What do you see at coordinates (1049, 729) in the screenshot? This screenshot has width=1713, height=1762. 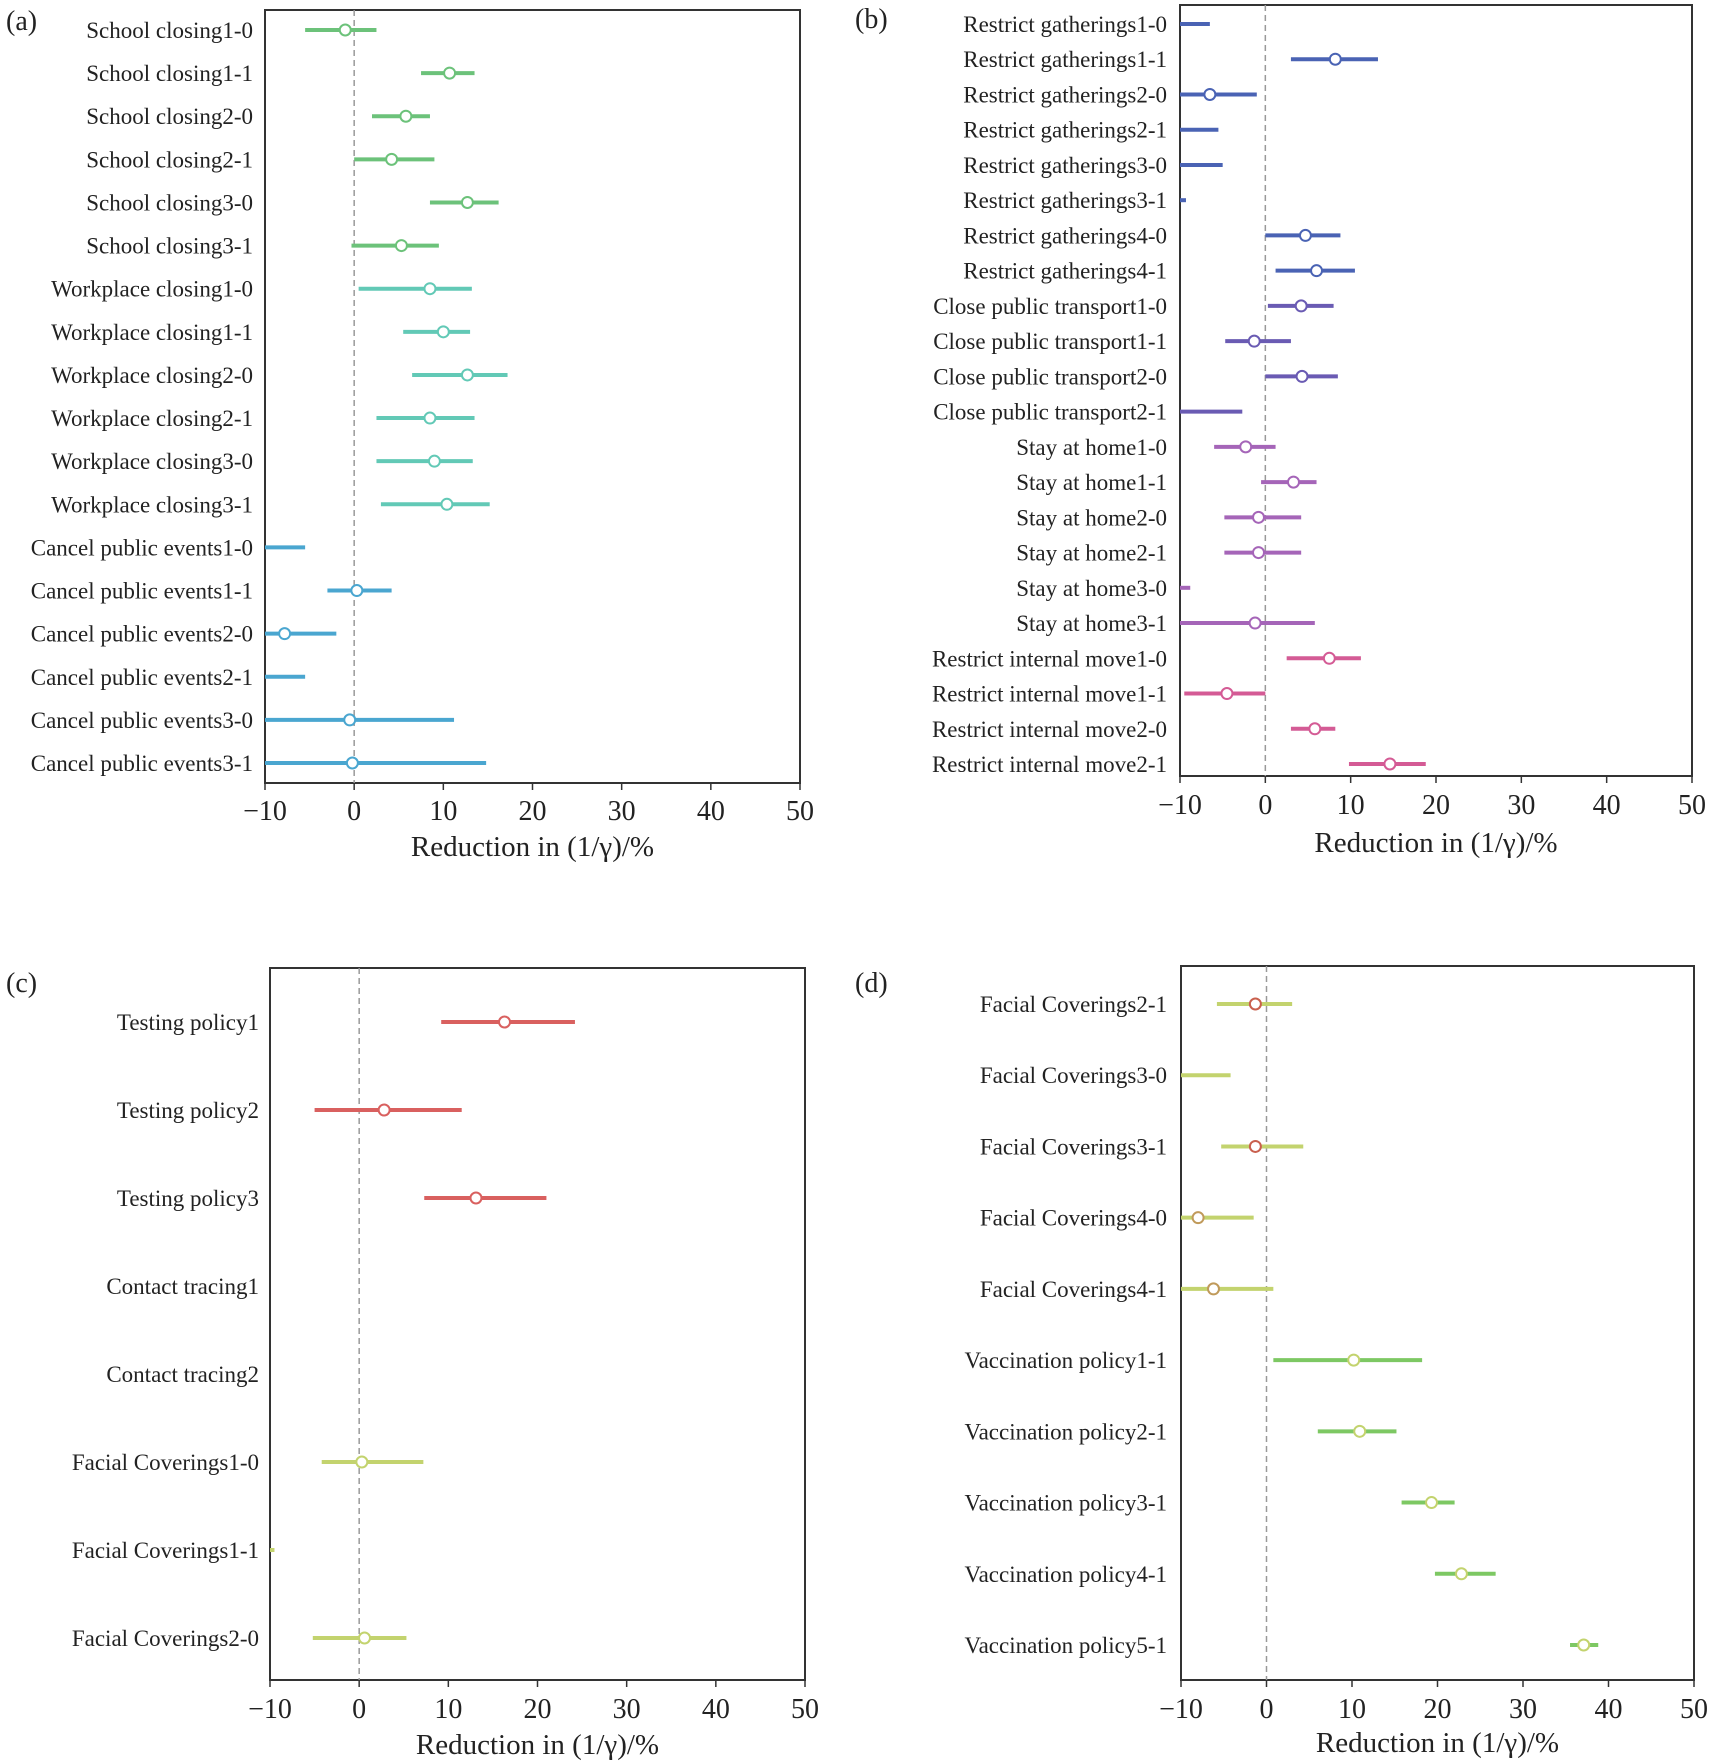 I see `category-label: Restrict internal move2-0` at bounding box center [1049, 729].